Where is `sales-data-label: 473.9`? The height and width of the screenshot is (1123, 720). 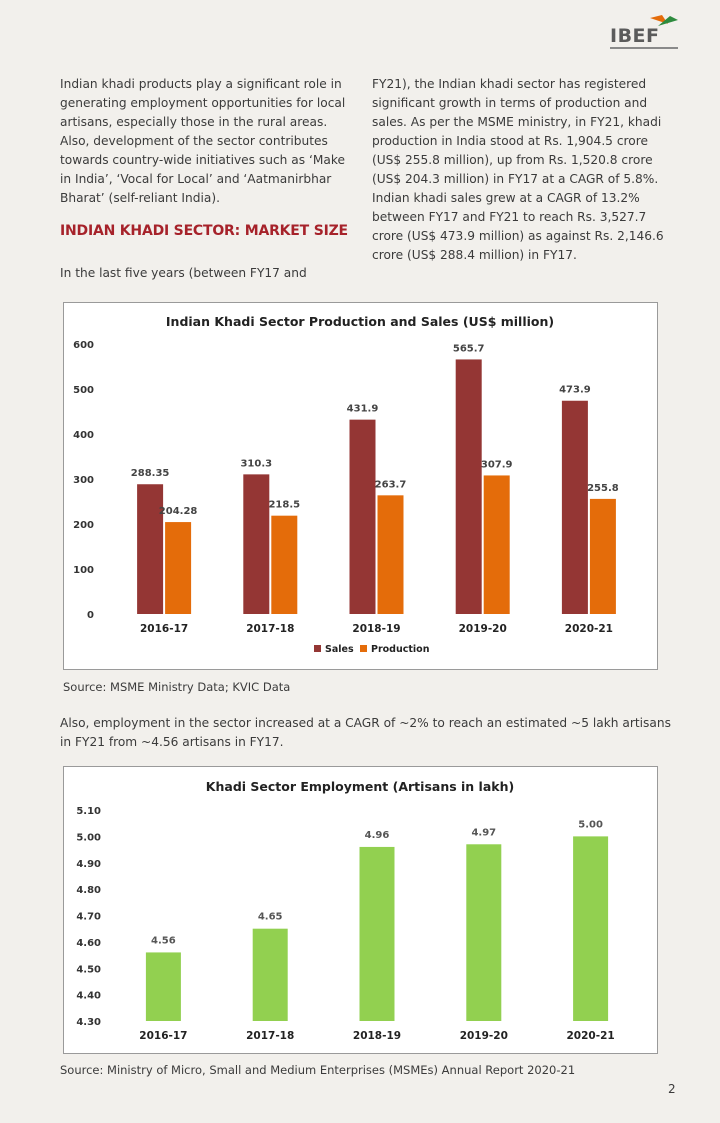
sales-data-label: 473.9 is located at coordinates (575, 390).